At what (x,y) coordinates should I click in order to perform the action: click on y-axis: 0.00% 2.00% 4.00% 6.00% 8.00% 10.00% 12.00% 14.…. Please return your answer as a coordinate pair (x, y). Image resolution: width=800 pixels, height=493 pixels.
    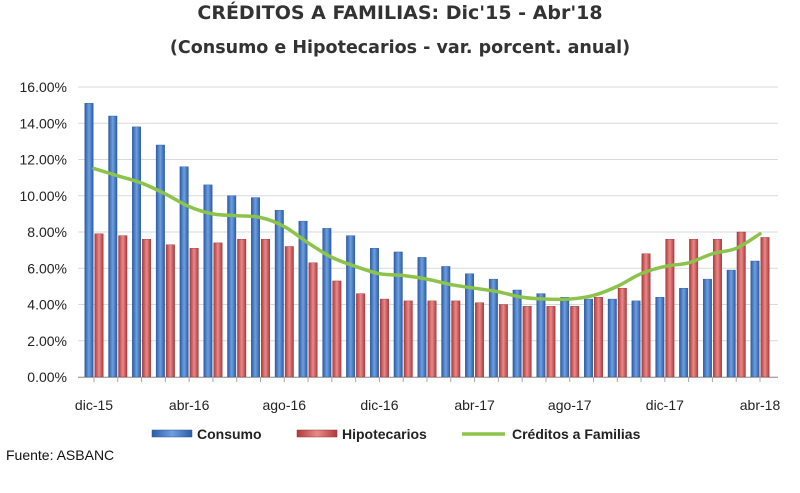
    Looking at the image, I should click on (43, 232).